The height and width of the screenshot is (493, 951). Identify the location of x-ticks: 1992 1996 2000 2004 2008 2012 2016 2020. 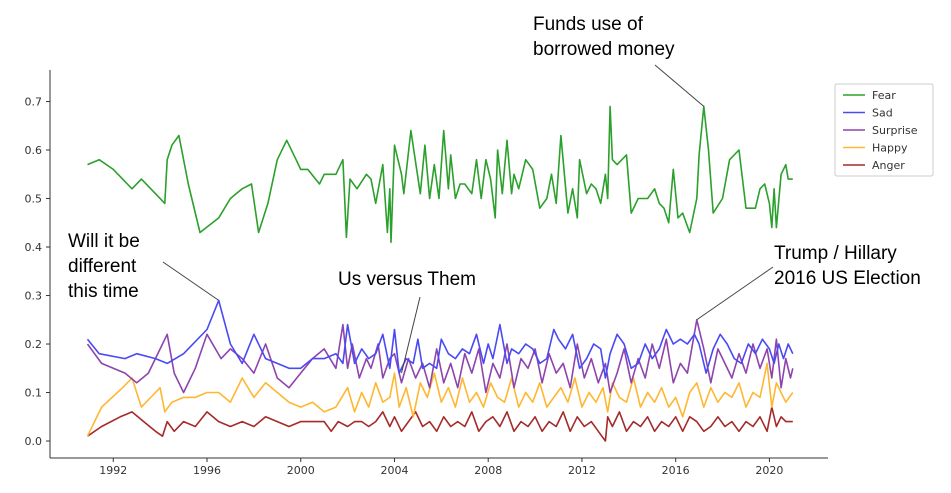
(441, 467).